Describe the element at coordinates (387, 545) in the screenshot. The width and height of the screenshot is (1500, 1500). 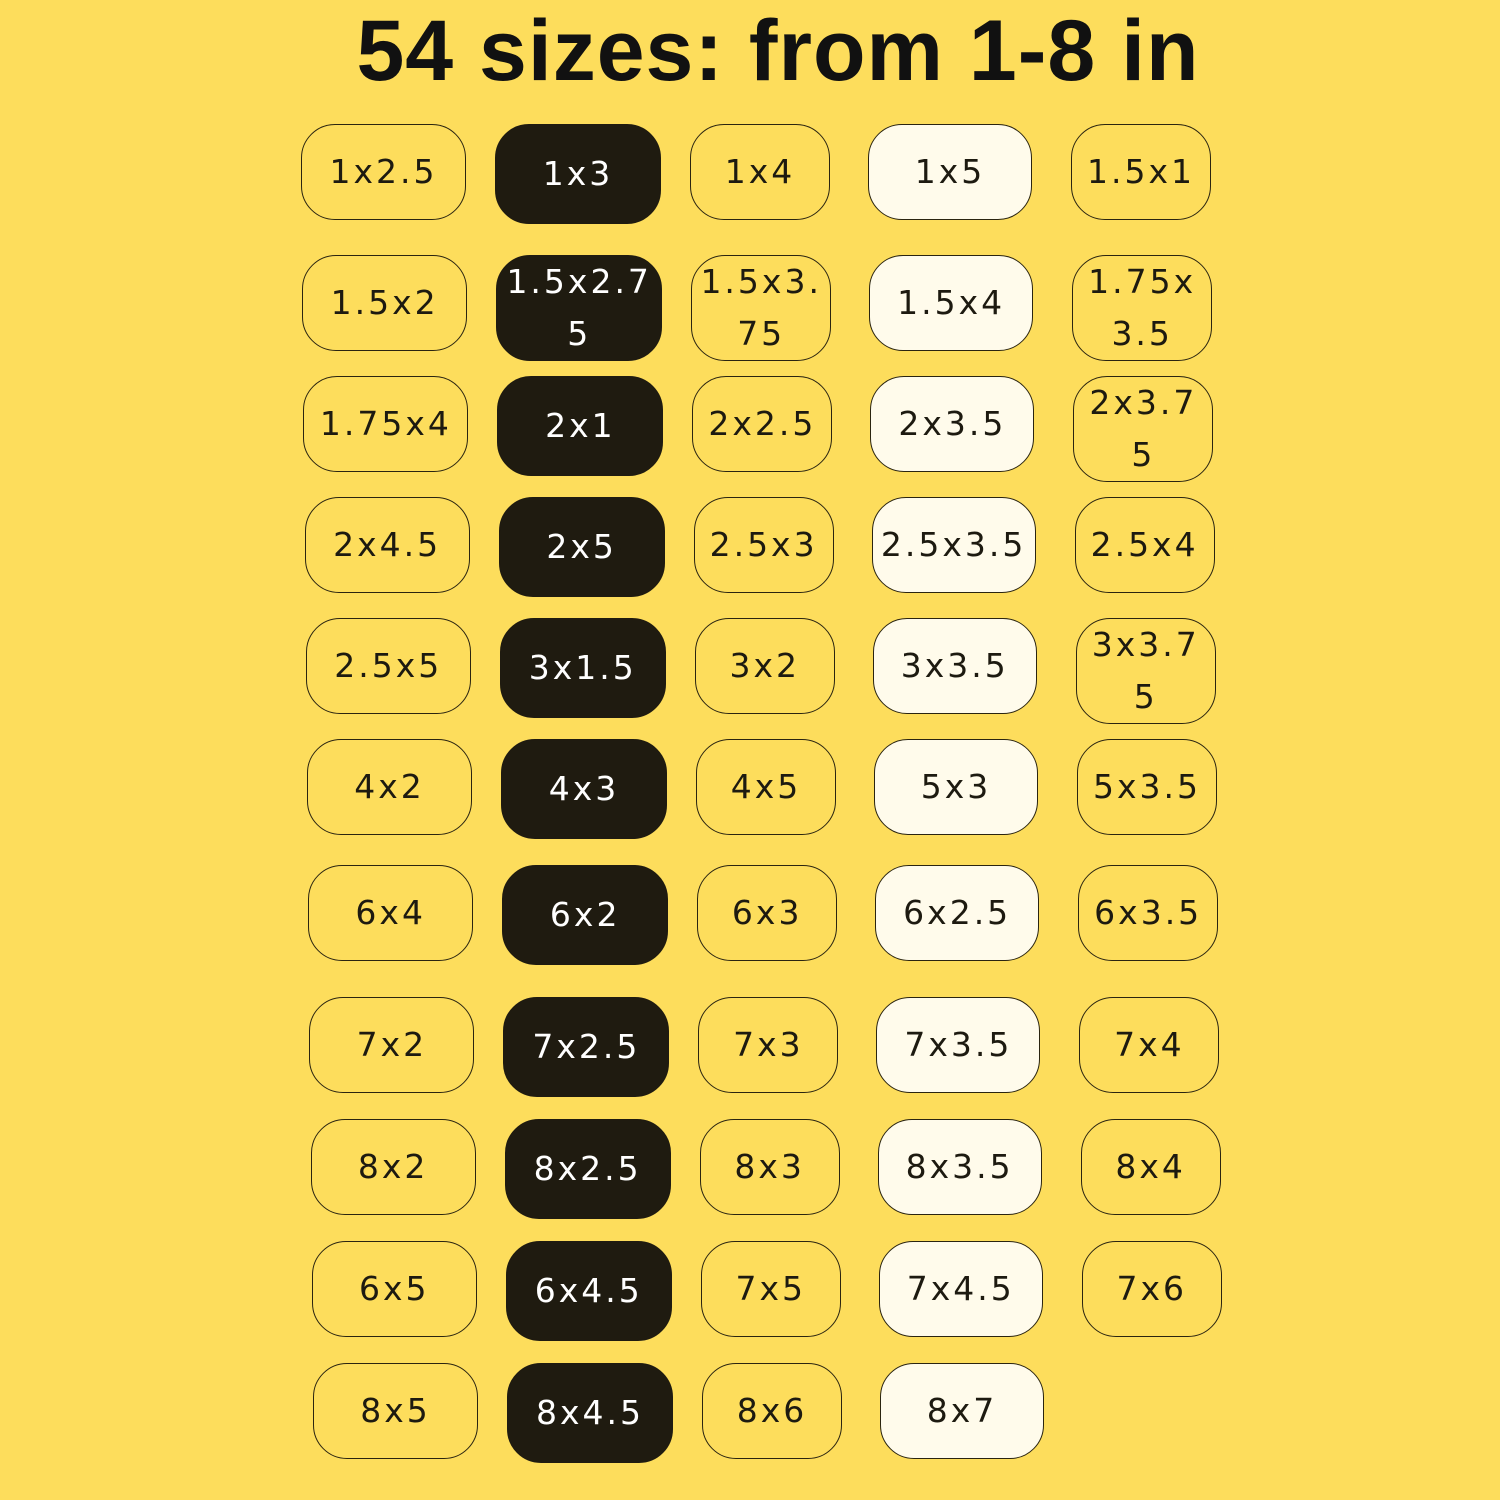
I see `size-option: 2x4.5` at that location.